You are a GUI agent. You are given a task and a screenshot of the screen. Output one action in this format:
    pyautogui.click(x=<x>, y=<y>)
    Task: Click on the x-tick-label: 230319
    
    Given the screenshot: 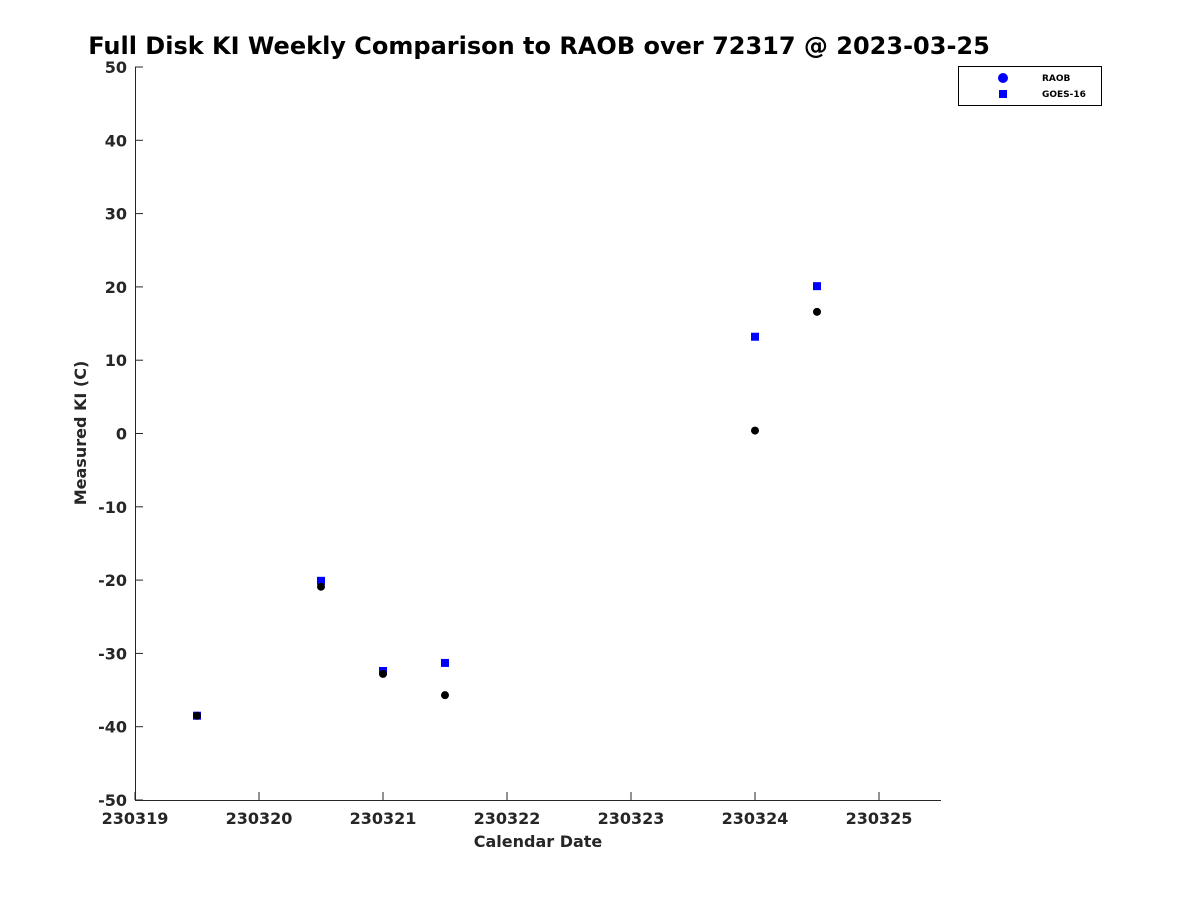 What is the action you would take?
    pyautogui.click(x=135, y=818)
    